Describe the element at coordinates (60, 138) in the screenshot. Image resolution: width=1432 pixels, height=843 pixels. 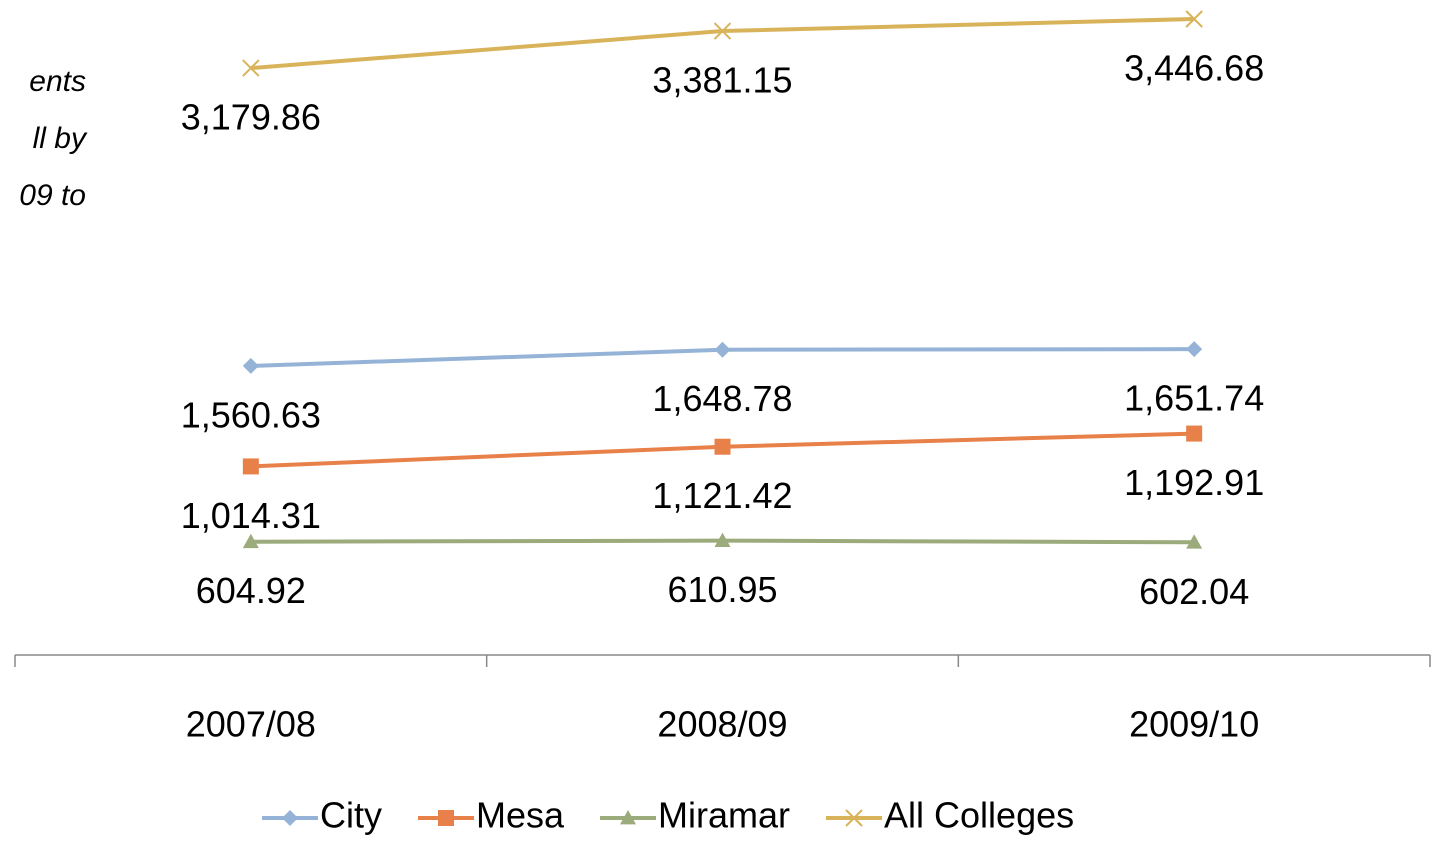
I see `annotation: ll by` at that location.